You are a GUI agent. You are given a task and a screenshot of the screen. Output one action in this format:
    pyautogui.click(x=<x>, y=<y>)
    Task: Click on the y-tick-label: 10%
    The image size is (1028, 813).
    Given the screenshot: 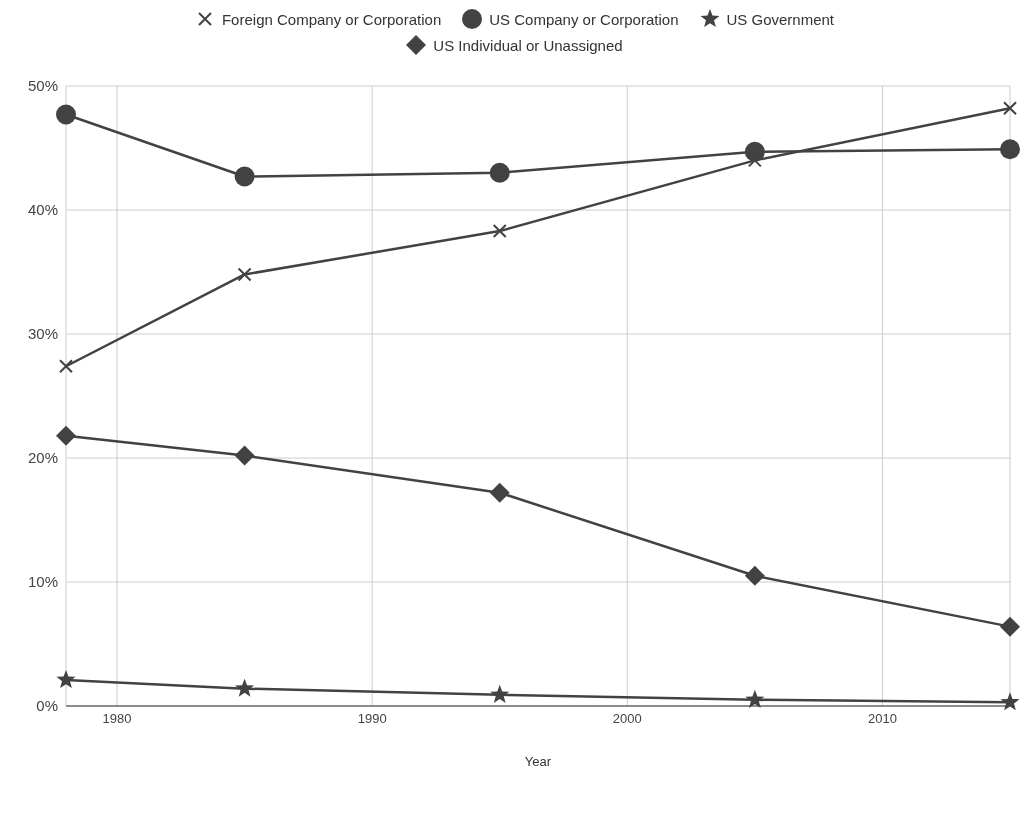 What is the action you would take?
    pyautogui.click(x=42, y=582)
    